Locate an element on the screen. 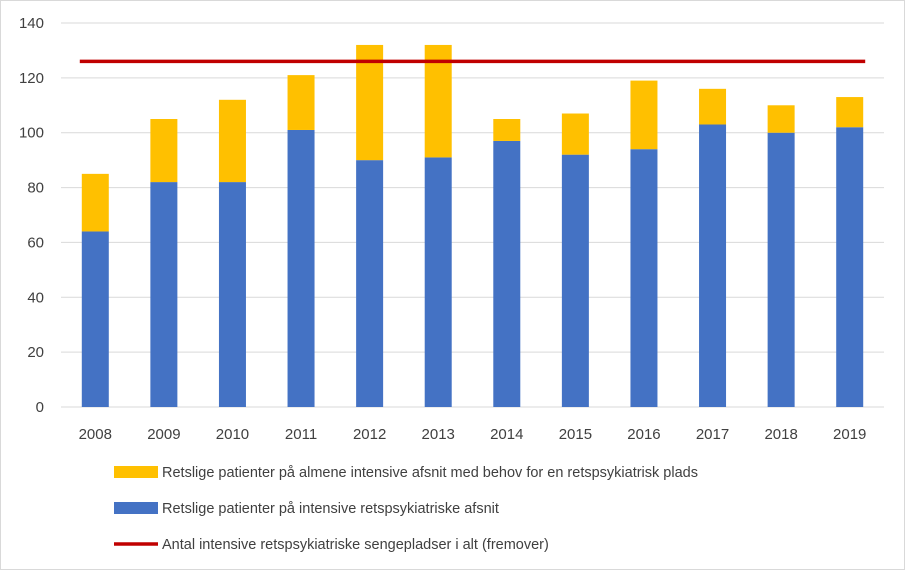 This screenshot has width=905, height=574. x-tick-label: 2017 is located at coordinates (712, 434).